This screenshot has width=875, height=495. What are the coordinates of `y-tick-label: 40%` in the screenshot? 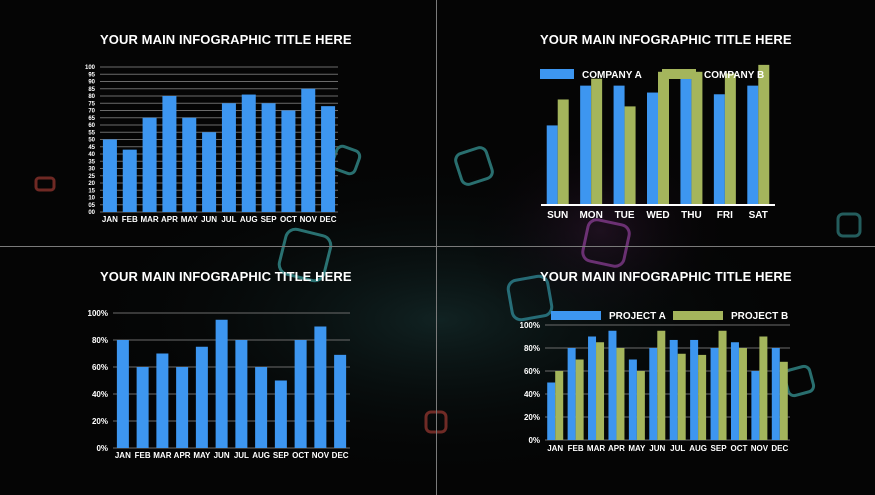 It's located at (532, 394).